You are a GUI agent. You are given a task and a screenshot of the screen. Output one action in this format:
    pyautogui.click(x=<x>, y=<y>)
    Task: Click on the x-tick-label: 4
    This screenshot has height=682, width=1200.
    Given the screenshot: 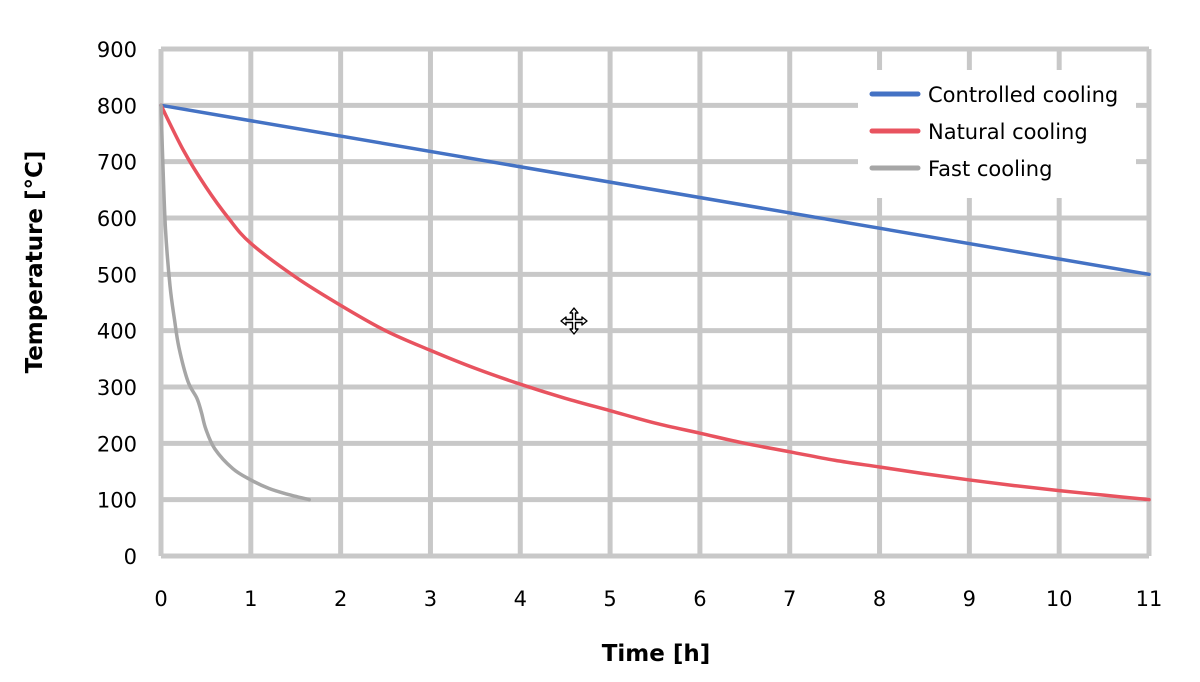 What is the action you would take?
    pyautogui.click(x=520, y=599)
    